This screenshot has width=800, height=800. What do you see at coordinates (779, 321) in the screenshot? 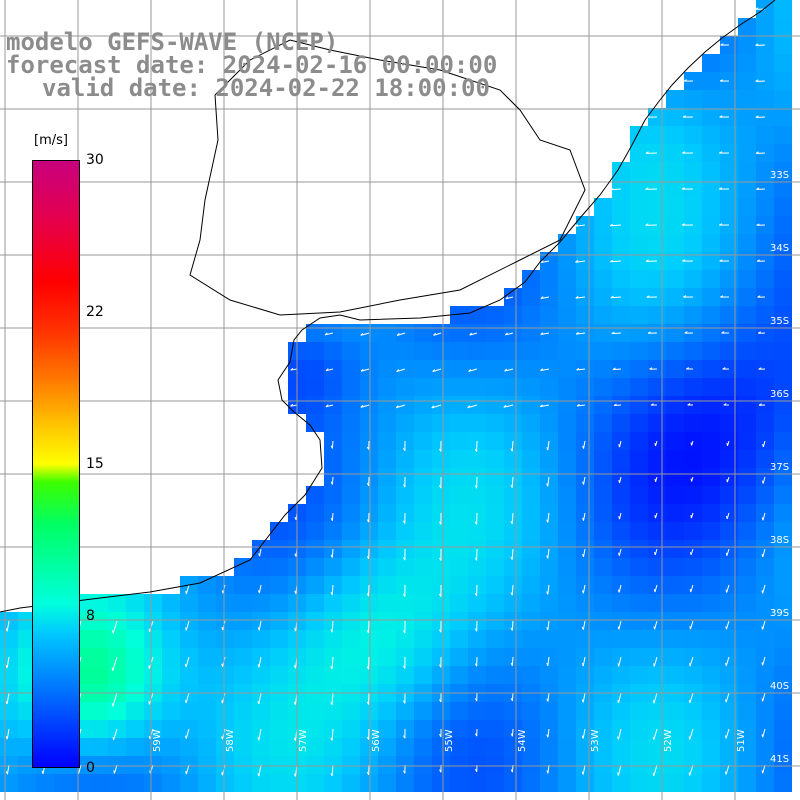
I see `lat-label: 35S` at bounding box center [779, 321].